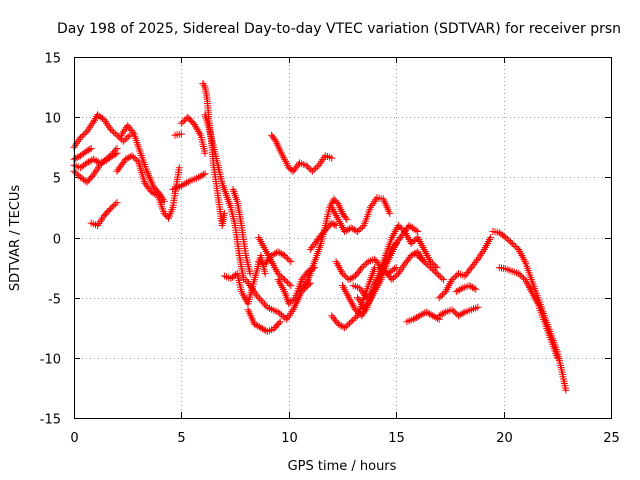  I want to click on x-tick-label: 5, so click(181, 438).